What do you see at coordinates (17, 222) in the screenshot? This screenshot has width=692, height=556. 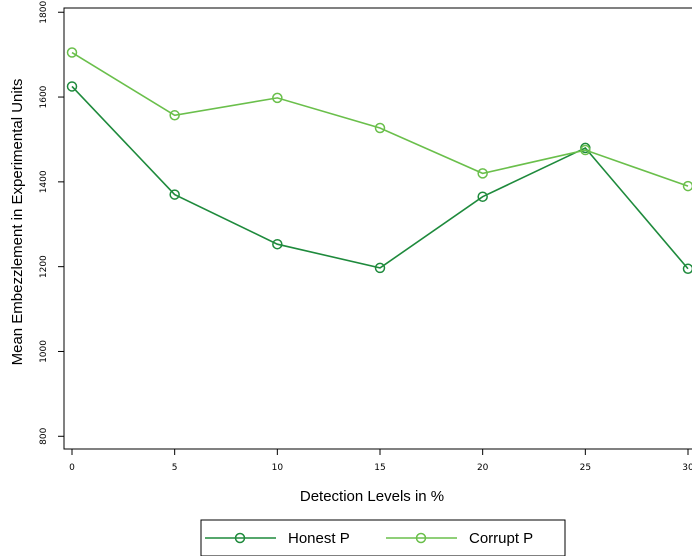 I see `y-axis-title: Mean Embezzlement in Experimental Units` at bounding box center [17, 222].